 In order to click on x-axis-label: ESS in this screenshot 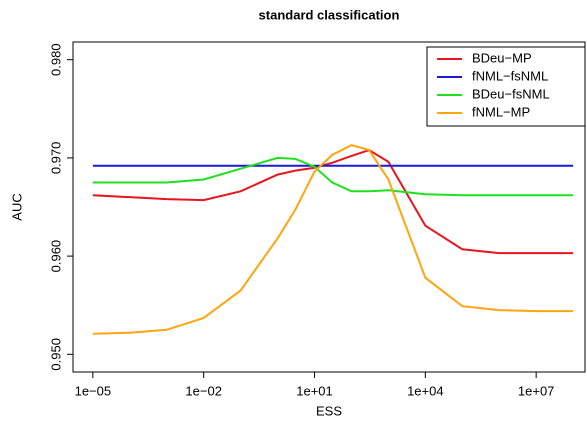, I will do `click(329, 410)`.